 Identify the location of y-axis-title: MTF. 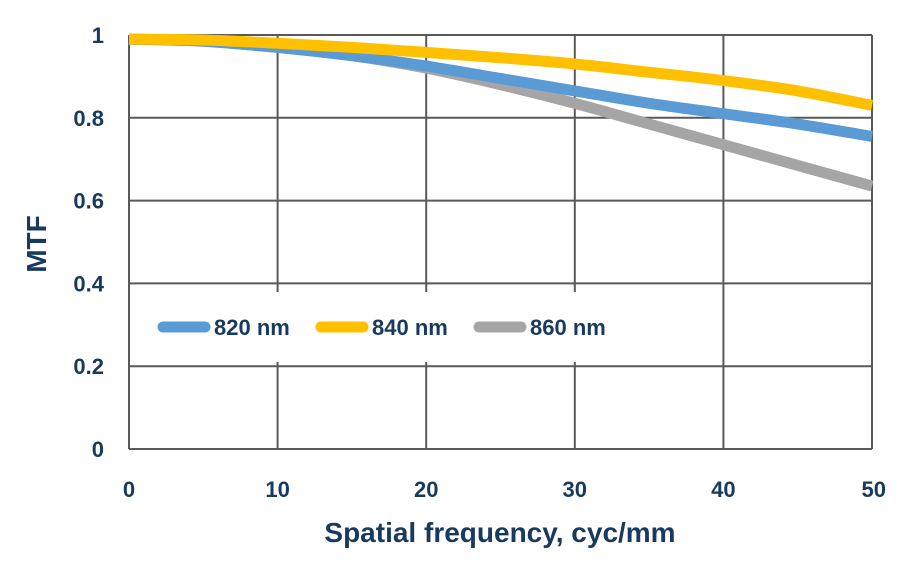
(36, 244).